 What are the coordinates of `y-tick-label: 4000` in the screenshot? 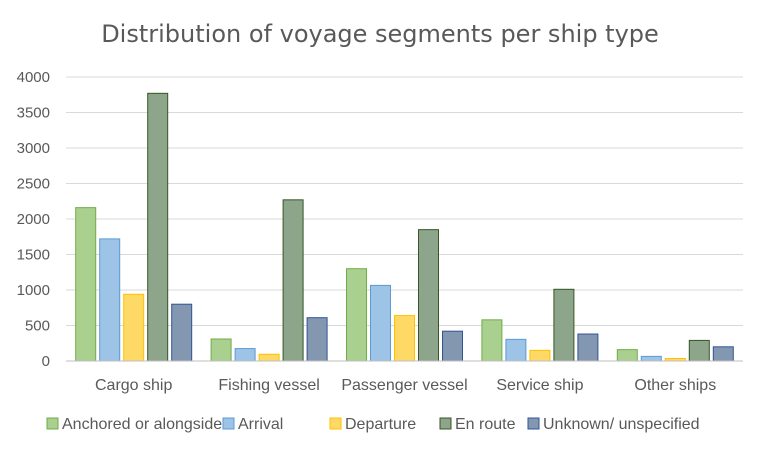 It's located at (33, 77).